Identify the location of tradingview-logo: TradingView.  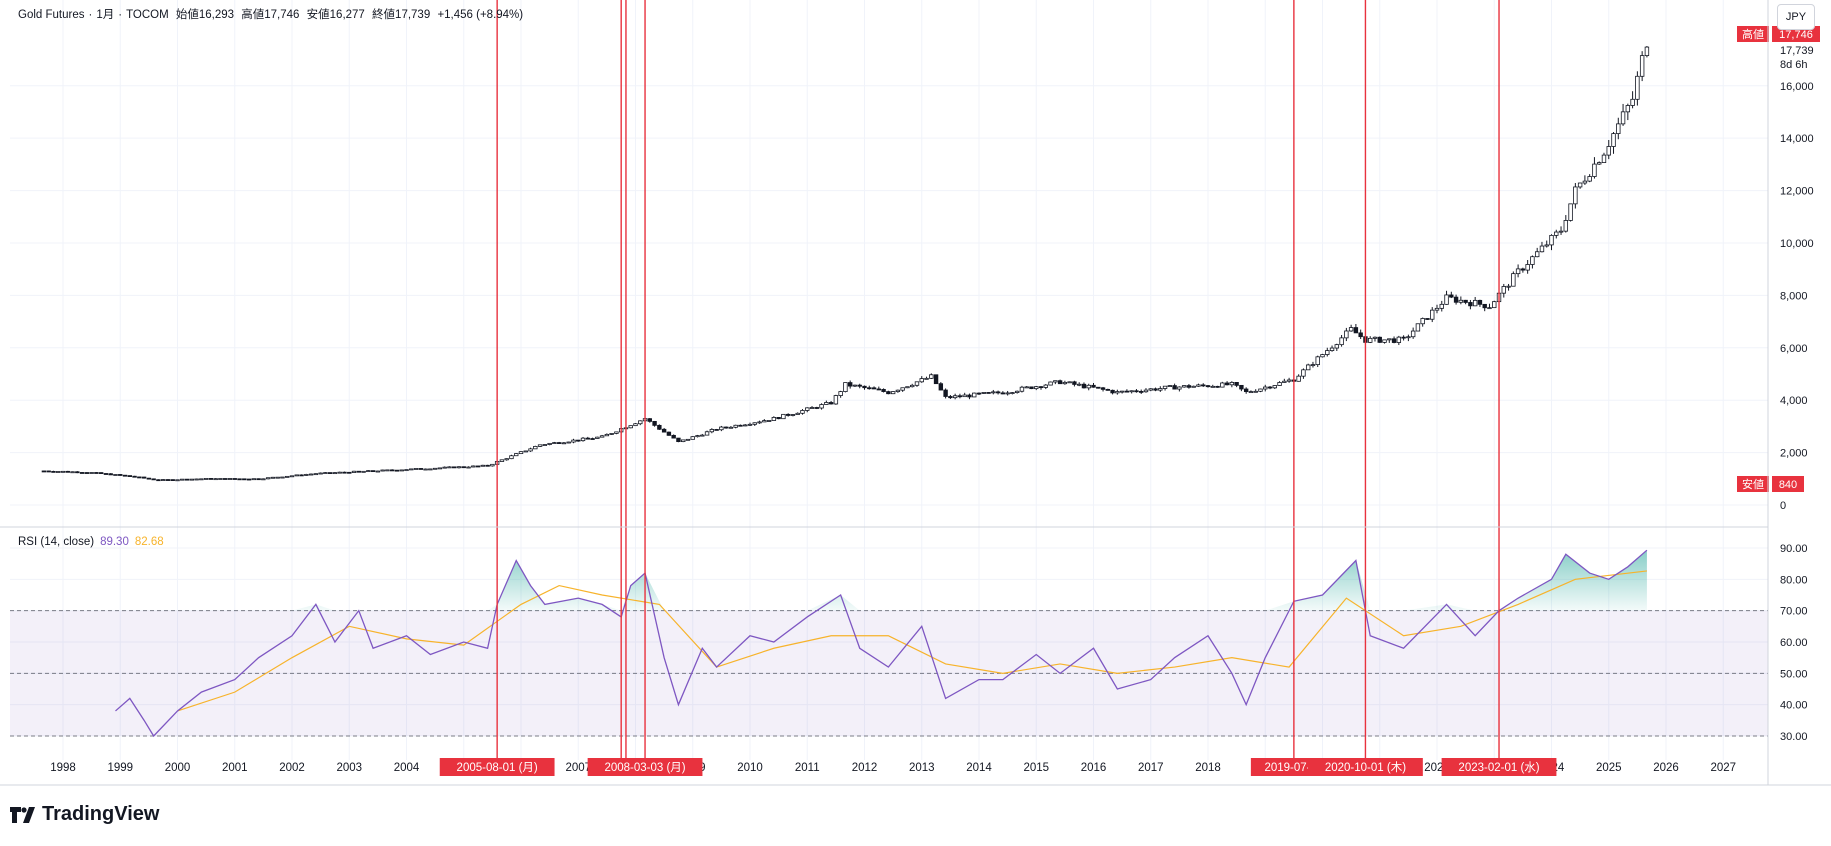
(84, 814).